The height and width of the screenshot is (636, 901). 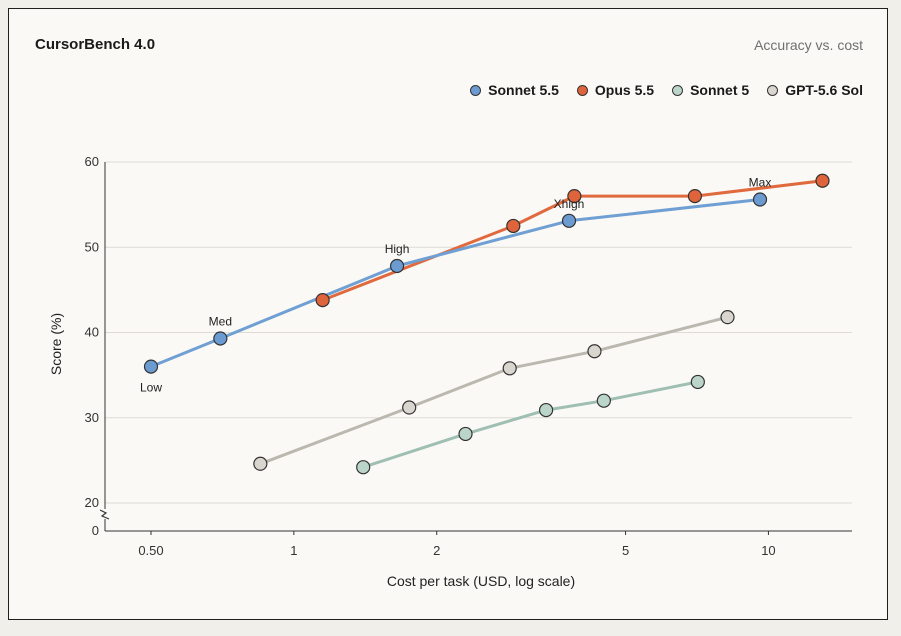 What do you see at coordinates (104, 514) in the screenshot?
I see `axis-break-mark` at bounding box center [104, 514].